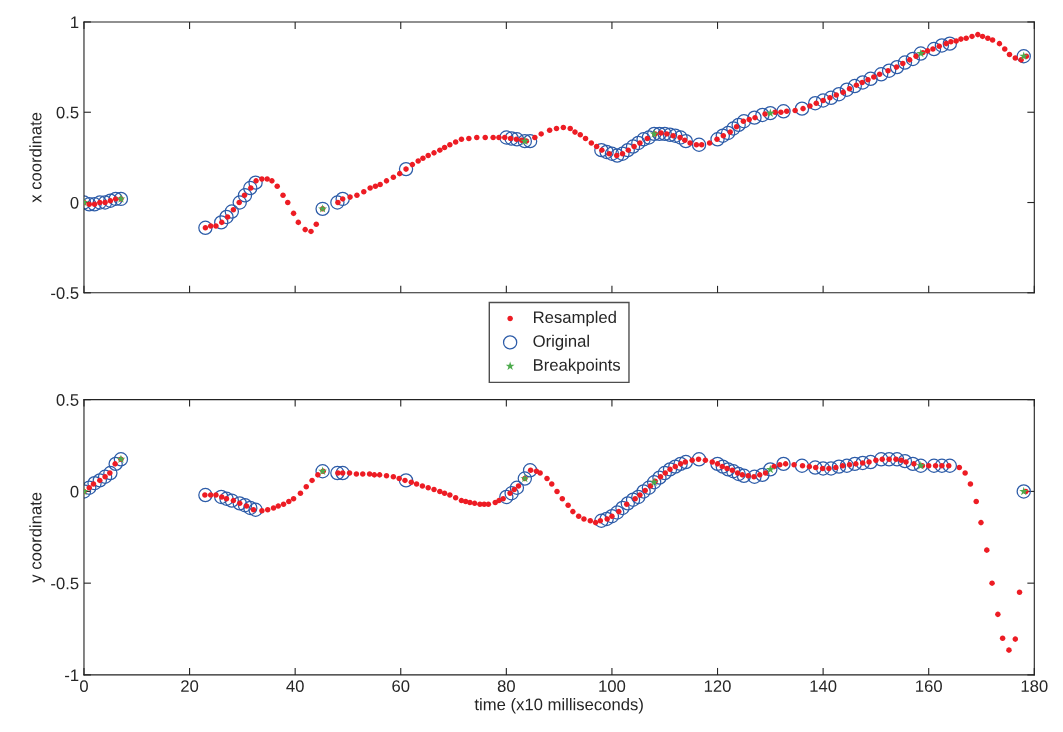 This screenshot has width=1063, height=732. I want to click on x-tick-label: 140, so click(823, 686).